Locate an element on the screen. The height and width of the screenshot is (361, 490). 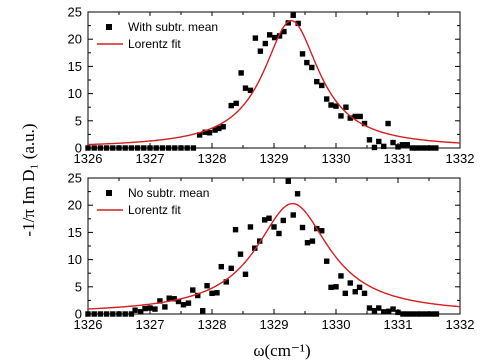
legend-marker-square is located at coordinates (109, 27).